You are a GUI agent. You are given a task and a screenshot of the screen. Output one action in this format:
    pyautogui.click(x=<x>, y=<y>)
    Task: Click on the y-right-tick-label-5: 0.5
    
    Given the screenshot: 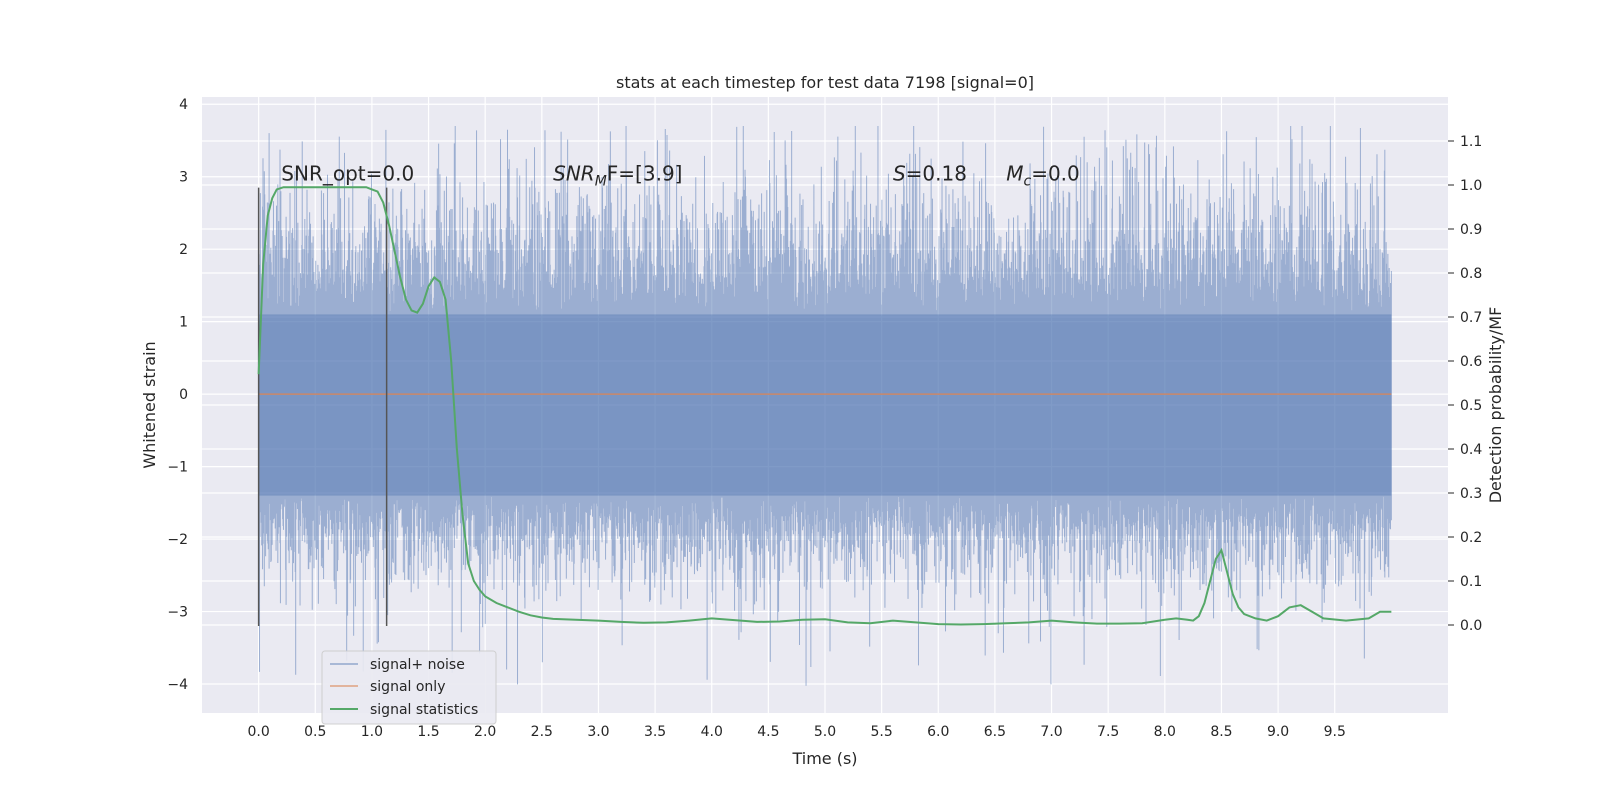 What is the action you would take?
    pyautogui.click(x=1471, y=406)
    